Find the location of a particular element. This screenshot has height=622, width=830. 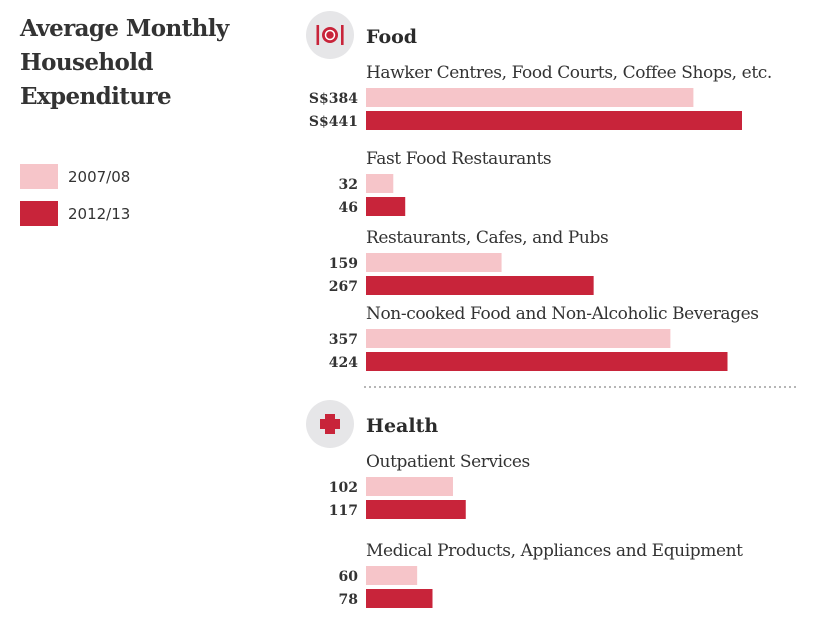

fork-icon is located at coordinates (318, 35).